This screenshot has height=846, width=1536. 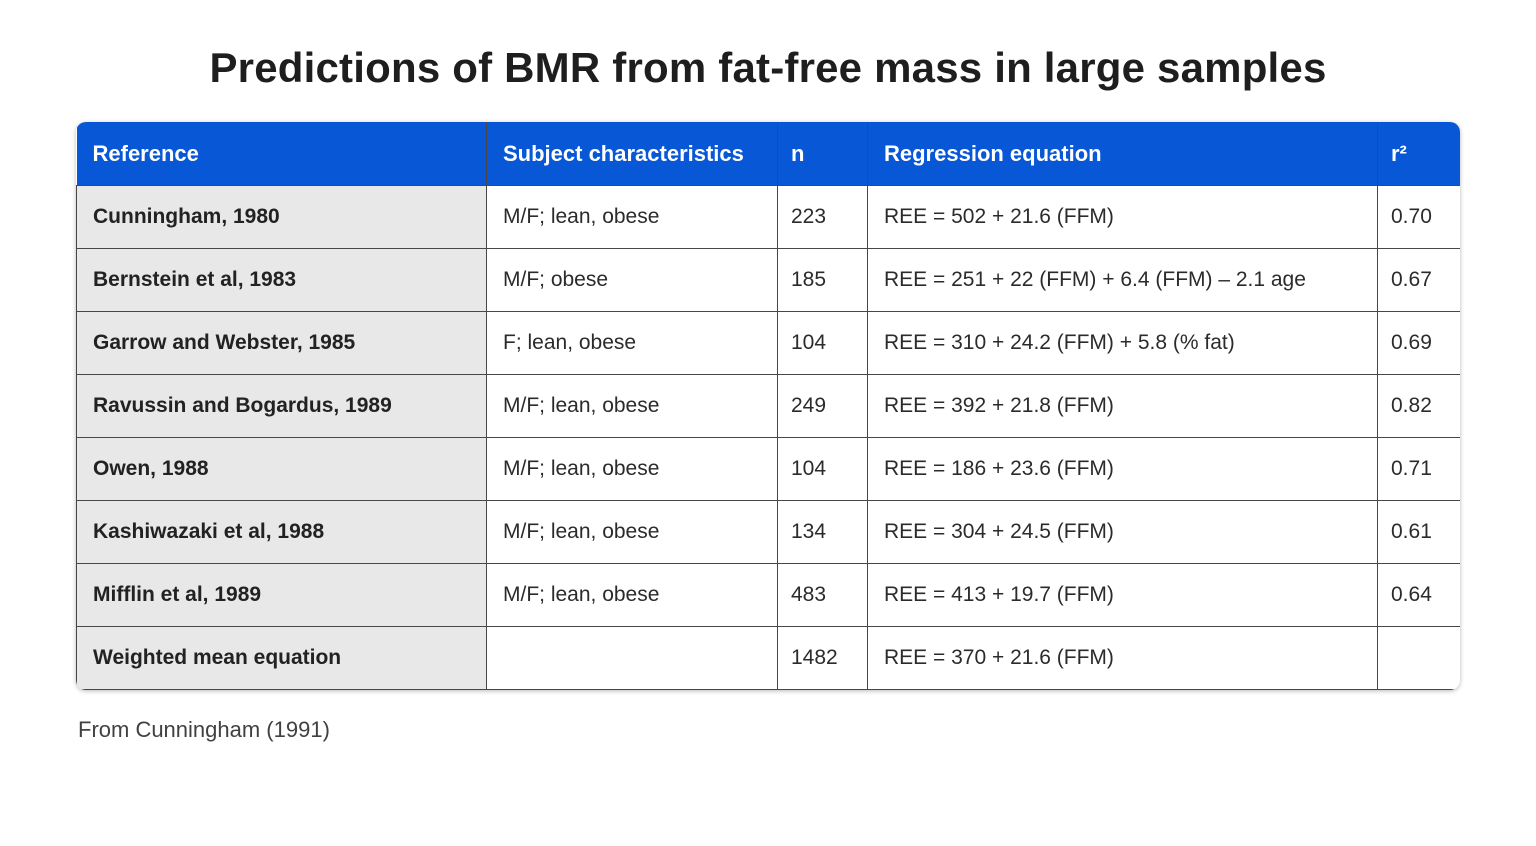 I want to click on cell-regression-equation: REE = 304 + 24.5 (FFM), so click(x=1122, y=532).